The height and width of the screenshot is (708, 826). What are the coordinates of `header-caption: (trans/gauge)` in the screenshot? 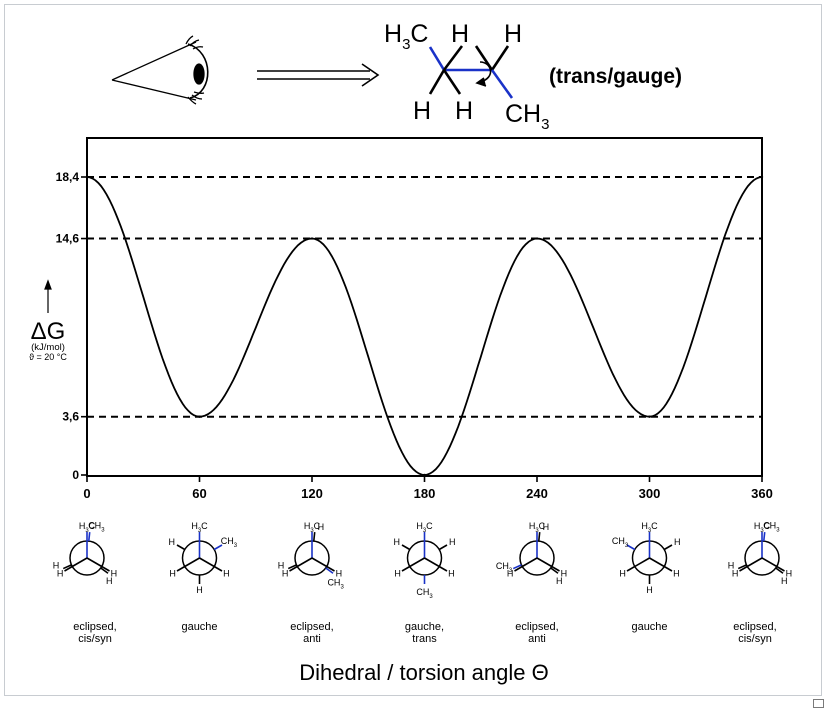 It's located at (615, 76).